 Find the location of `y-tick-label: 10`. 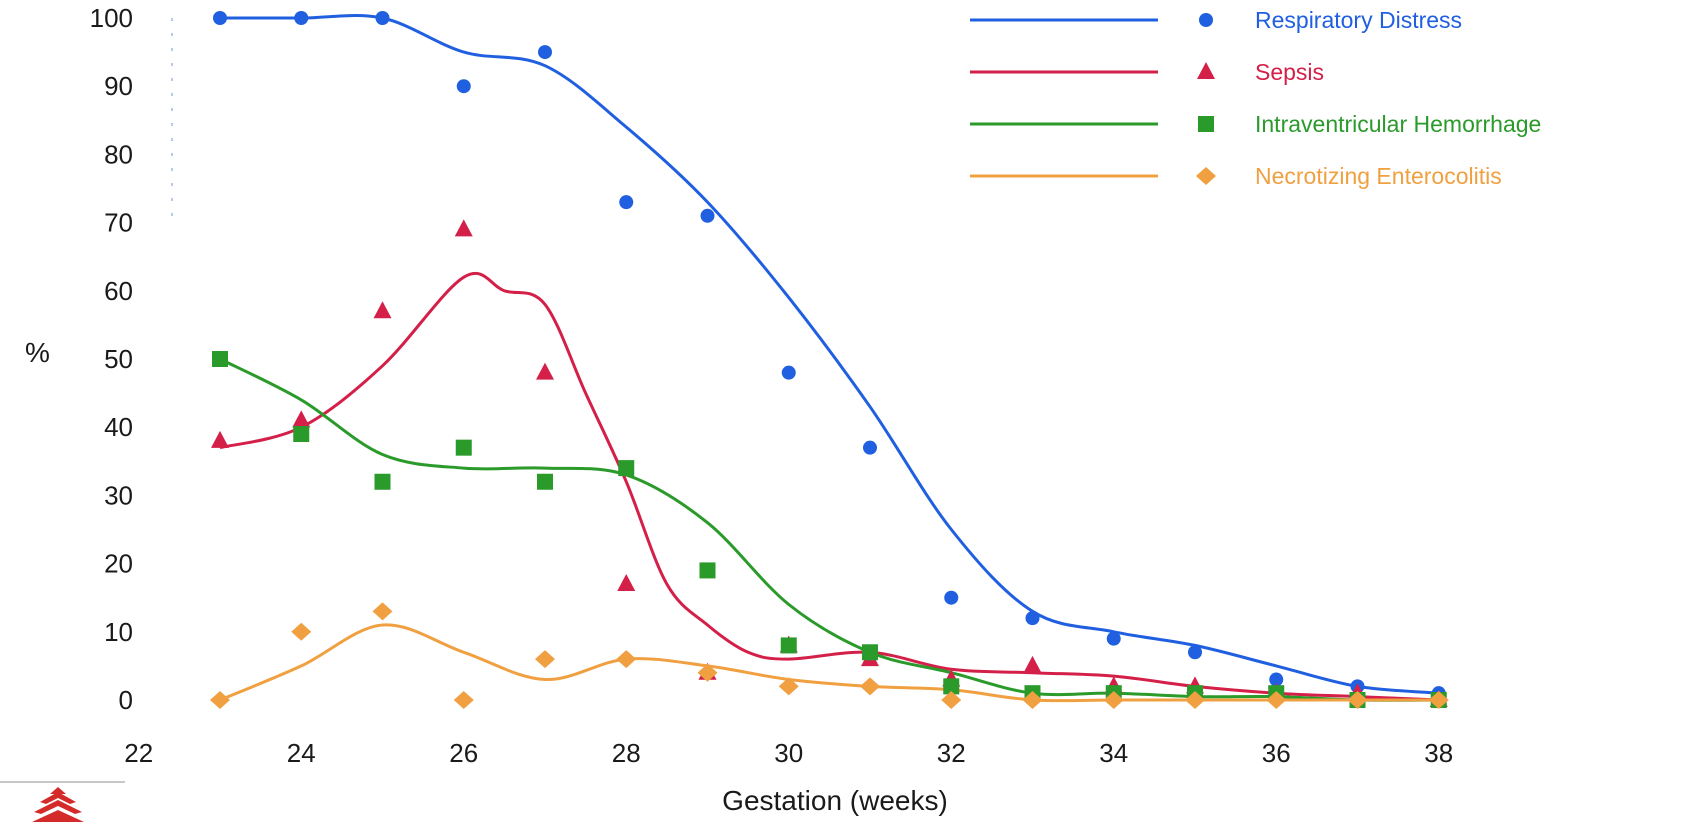

y-tick-label: 10 is located at coordinates (118, 632).